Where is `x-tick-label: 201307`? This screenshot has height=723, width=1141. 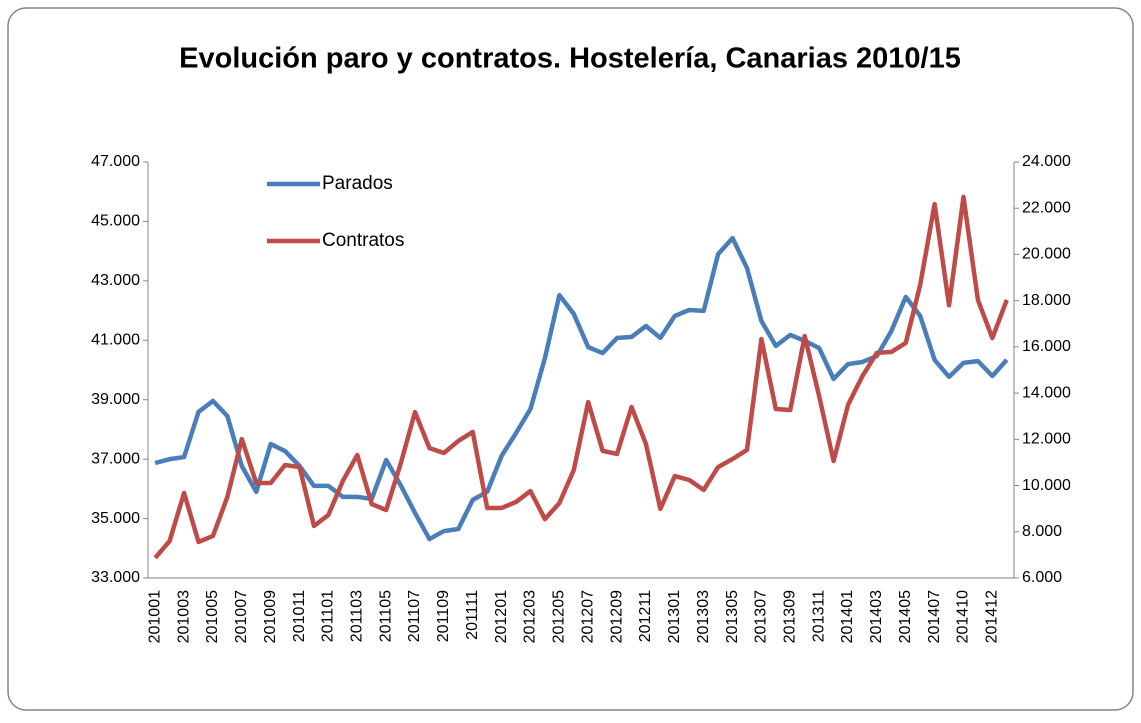 x-tick-label: 201307 is located at coordinates (761, 616).